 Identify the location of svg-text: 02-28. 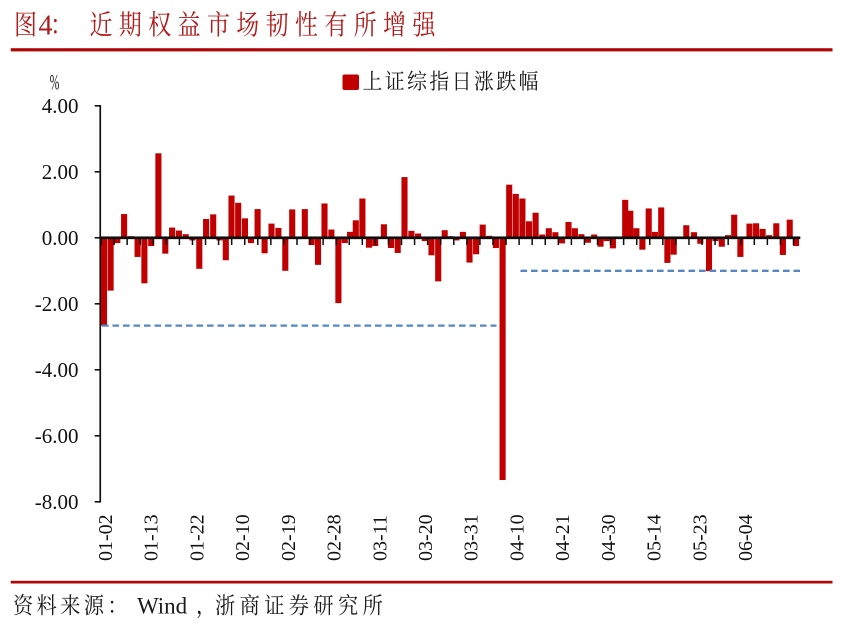
(335, 537).